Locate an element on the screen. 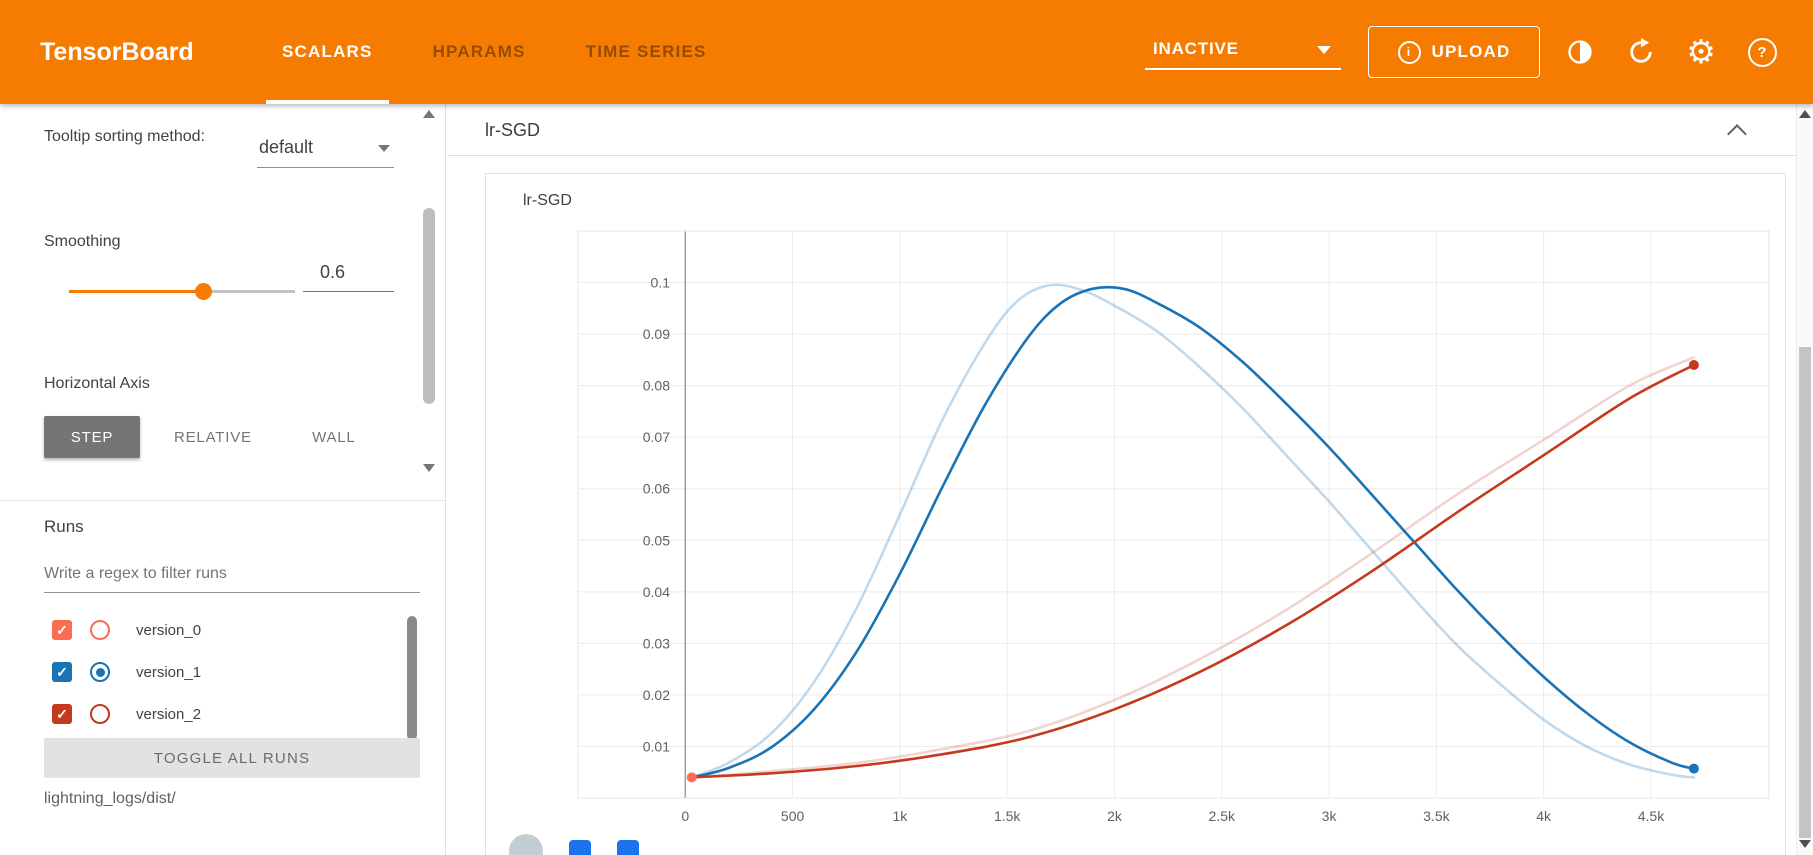 The width and height of the screenshot is (1813, 855). status-label: INACTIVE is located at coordinates (1196, 48).